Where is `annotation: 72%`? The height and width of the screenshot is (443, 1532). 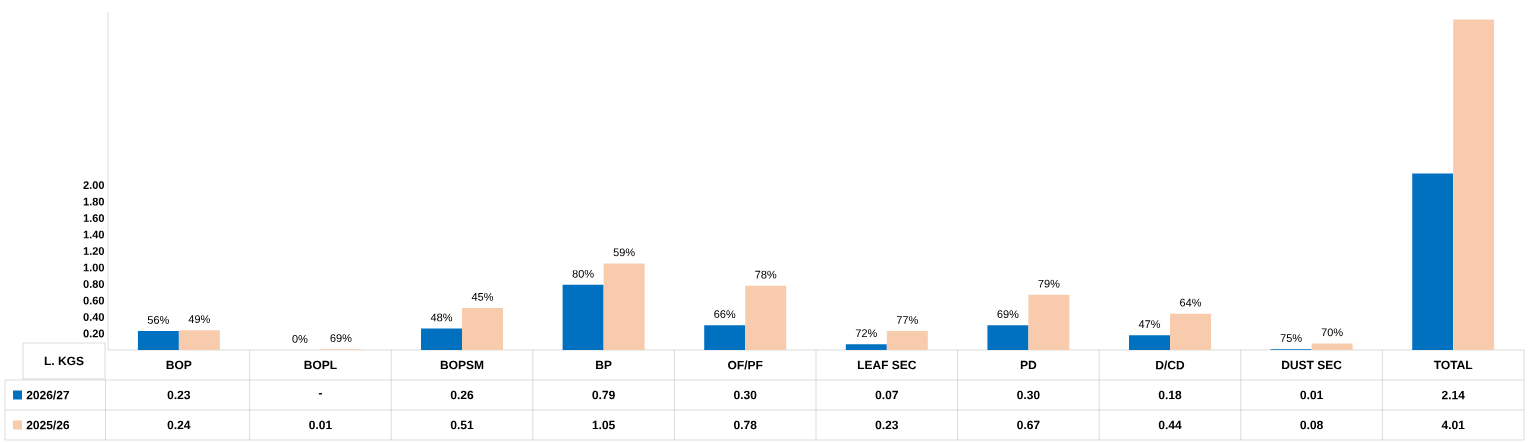
annotation: 72% is located at coordinates (866, 333).